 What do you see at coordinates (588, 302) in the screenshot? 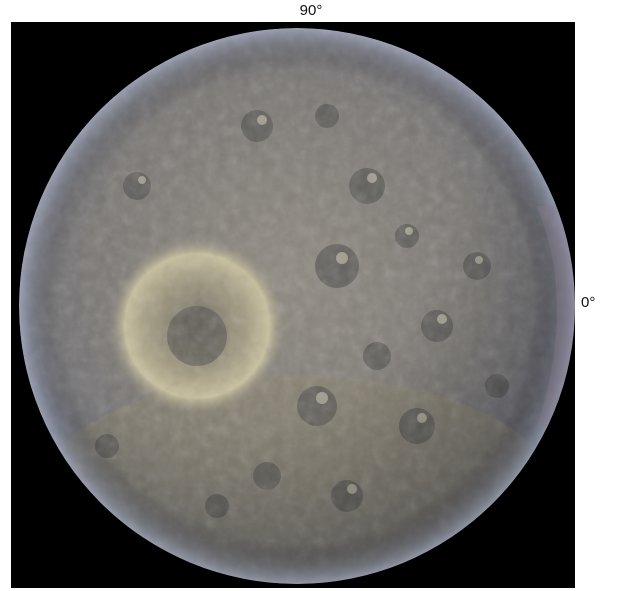
I see `longitude-label-right: 0°` at bounding box center [588, 302].